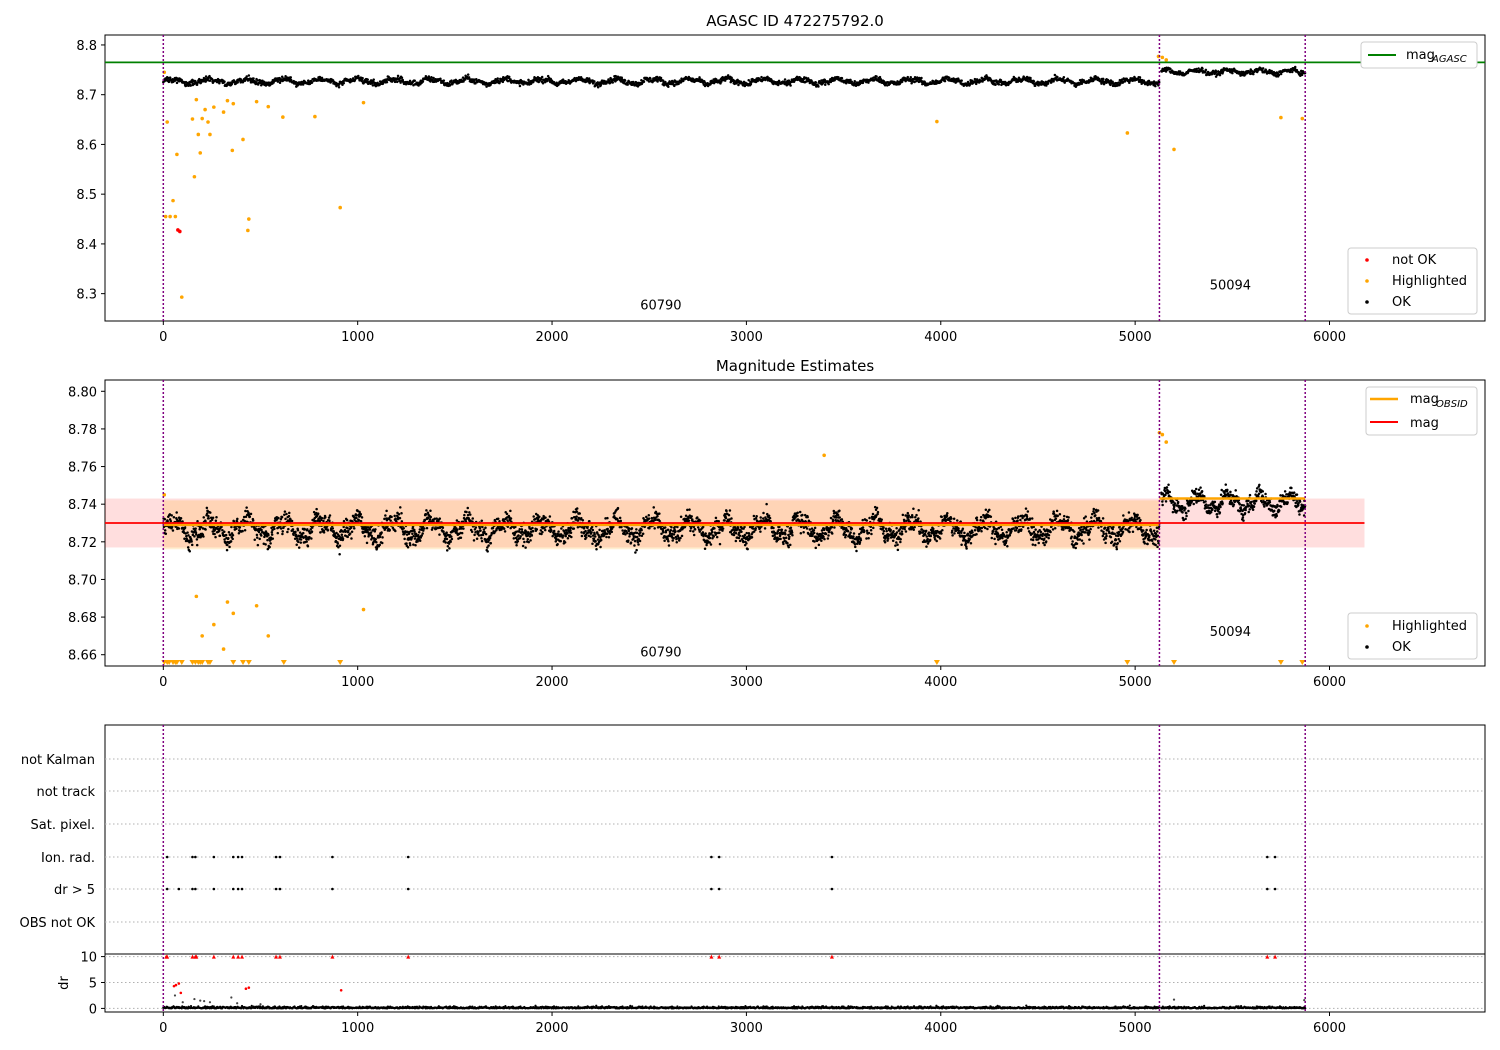 The height and width of the screenshot is (1050, 1500). I want to click on legend-ok-marker, so click(1367, 302).